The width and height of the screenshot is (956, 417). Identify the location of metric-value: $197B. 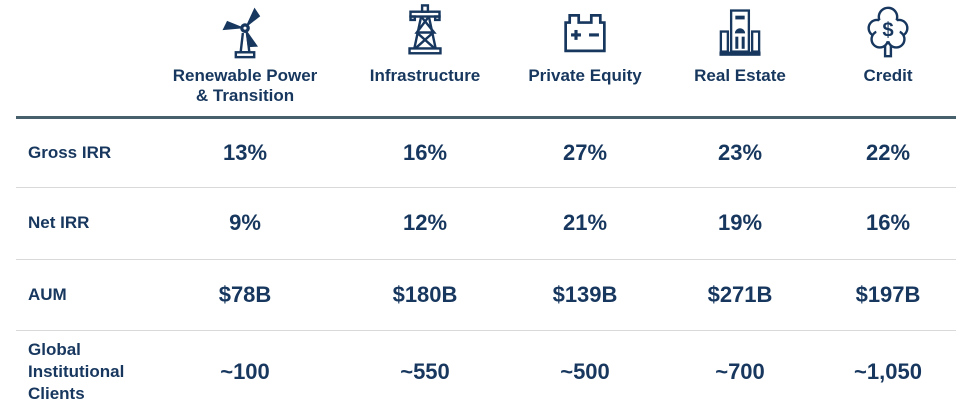
(888, 294).